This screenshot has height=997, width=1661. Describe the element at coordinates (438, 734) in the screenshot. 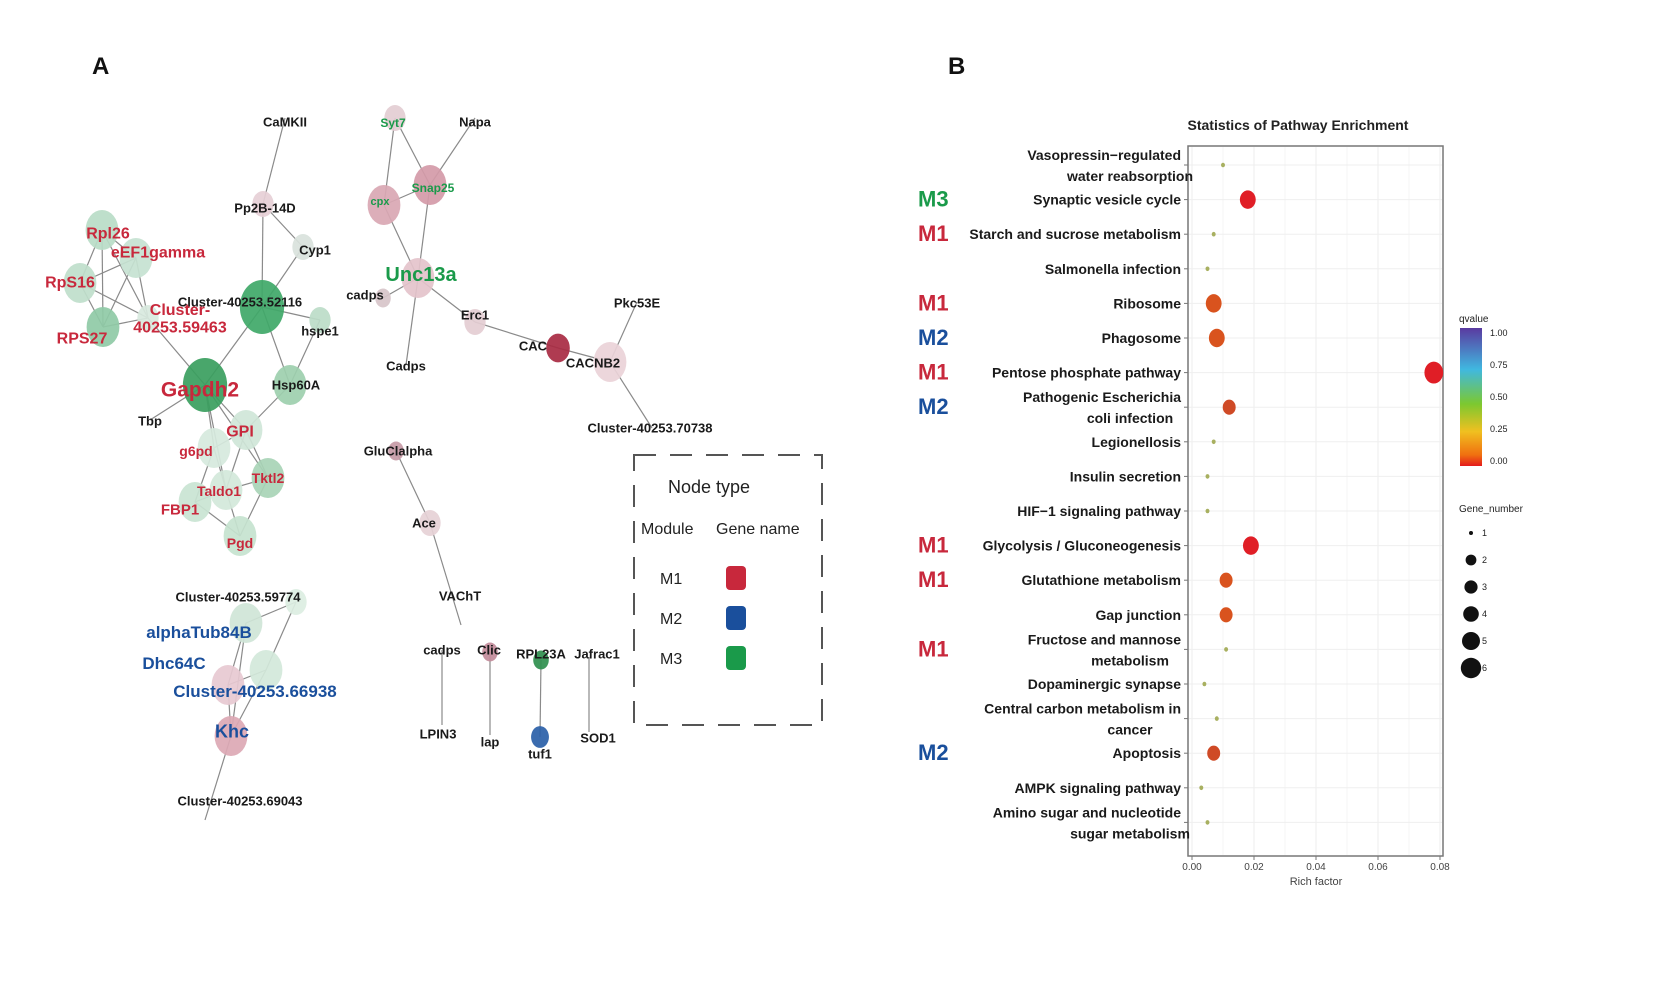

I see `node-label: LPIN3` at that location.